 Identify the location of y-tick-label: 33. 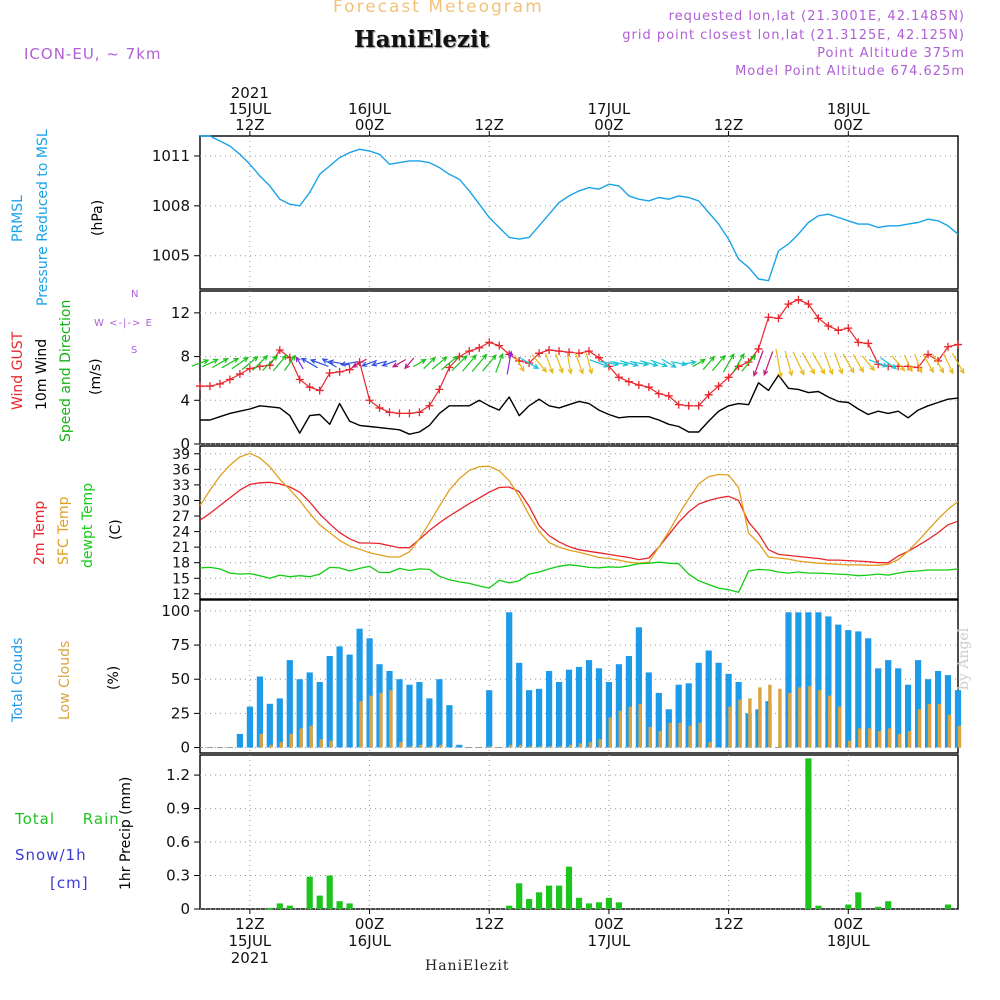
(181, 486).